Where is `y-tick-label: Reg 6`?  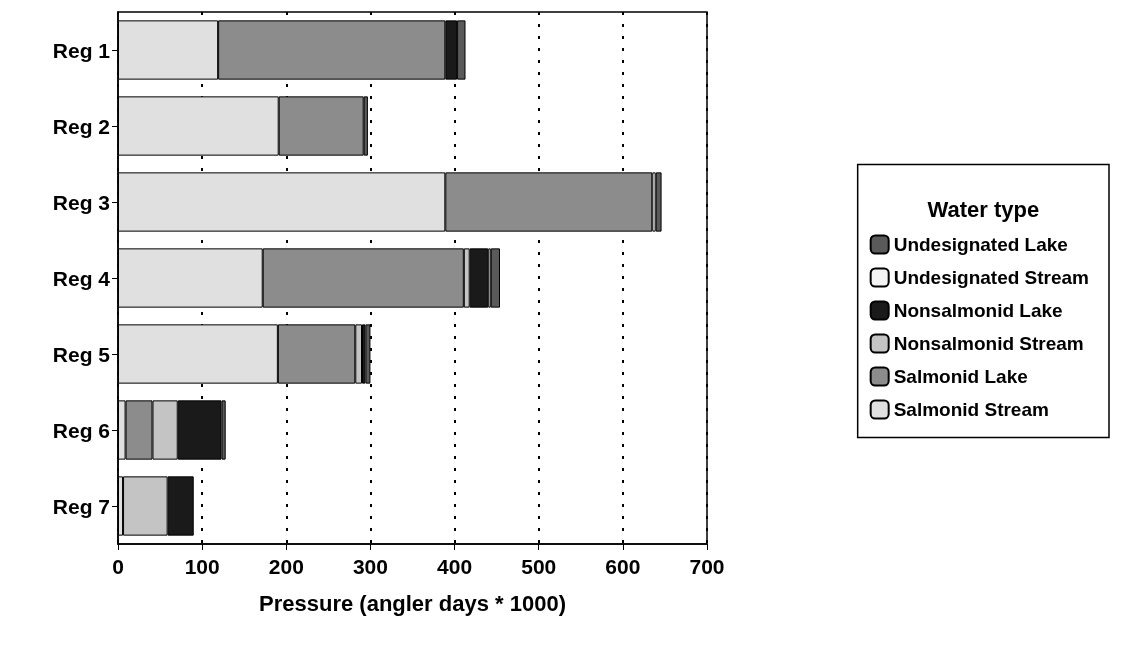
y-tick-label: Reg 6 is located at coordinates (81, 430).